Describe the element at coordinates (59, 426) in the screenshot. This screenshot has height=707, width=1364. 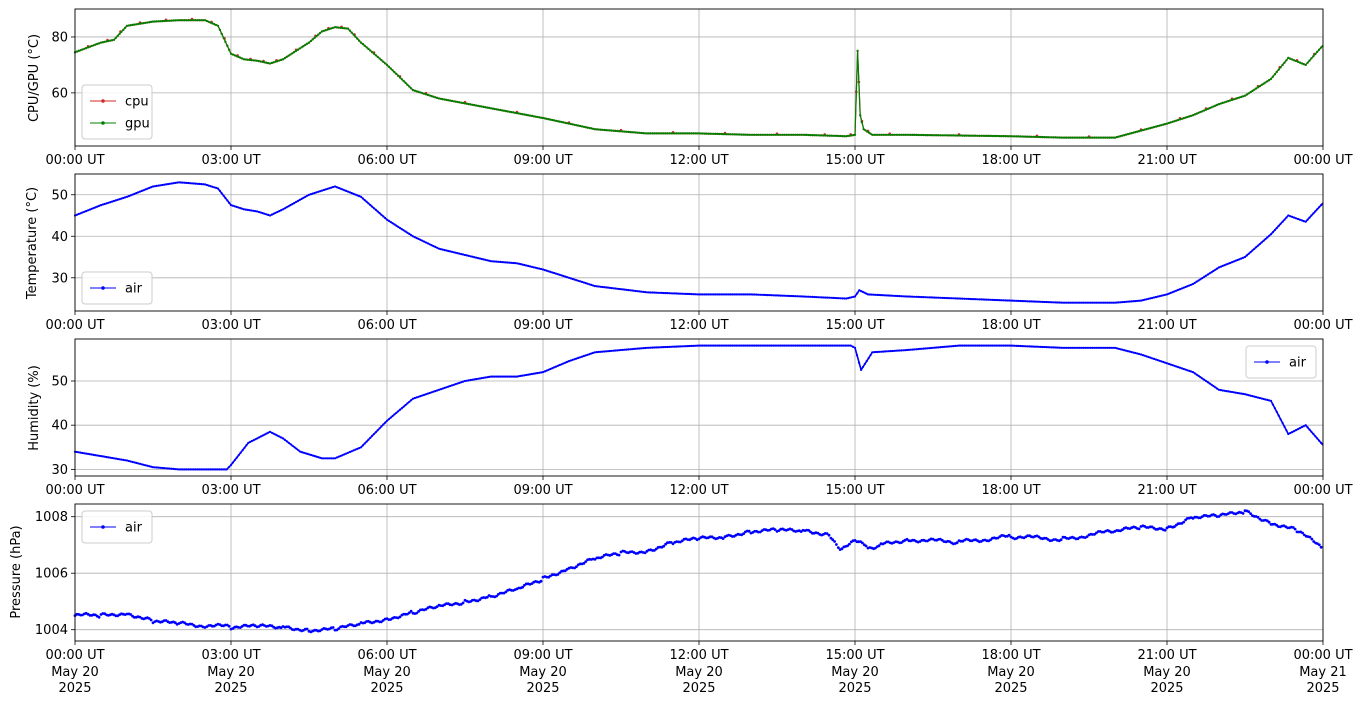
I see `y-tick-label: 40` at that location.